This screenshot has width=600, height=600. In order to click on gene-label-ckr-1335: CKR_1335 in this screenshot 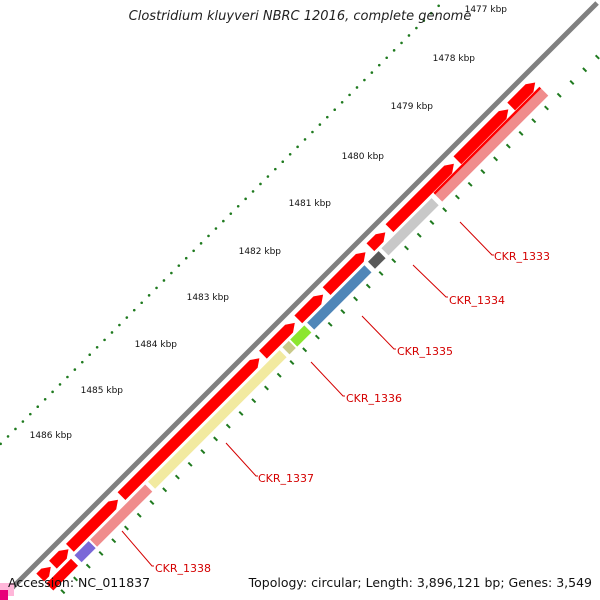, I will do `click(425, 351)`.